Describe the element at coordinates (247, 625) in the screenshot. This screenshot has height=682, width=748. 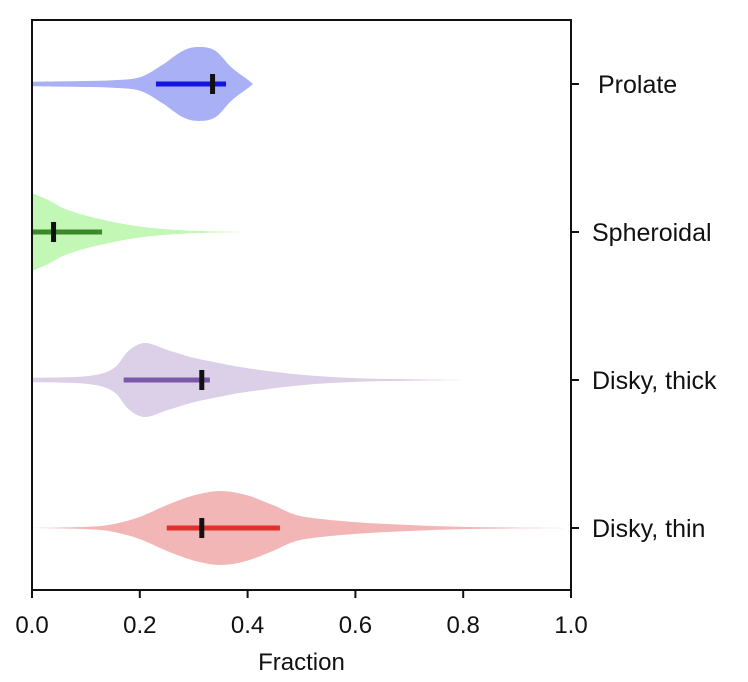
I see `x-tick-label-3: 0.4` at that location.